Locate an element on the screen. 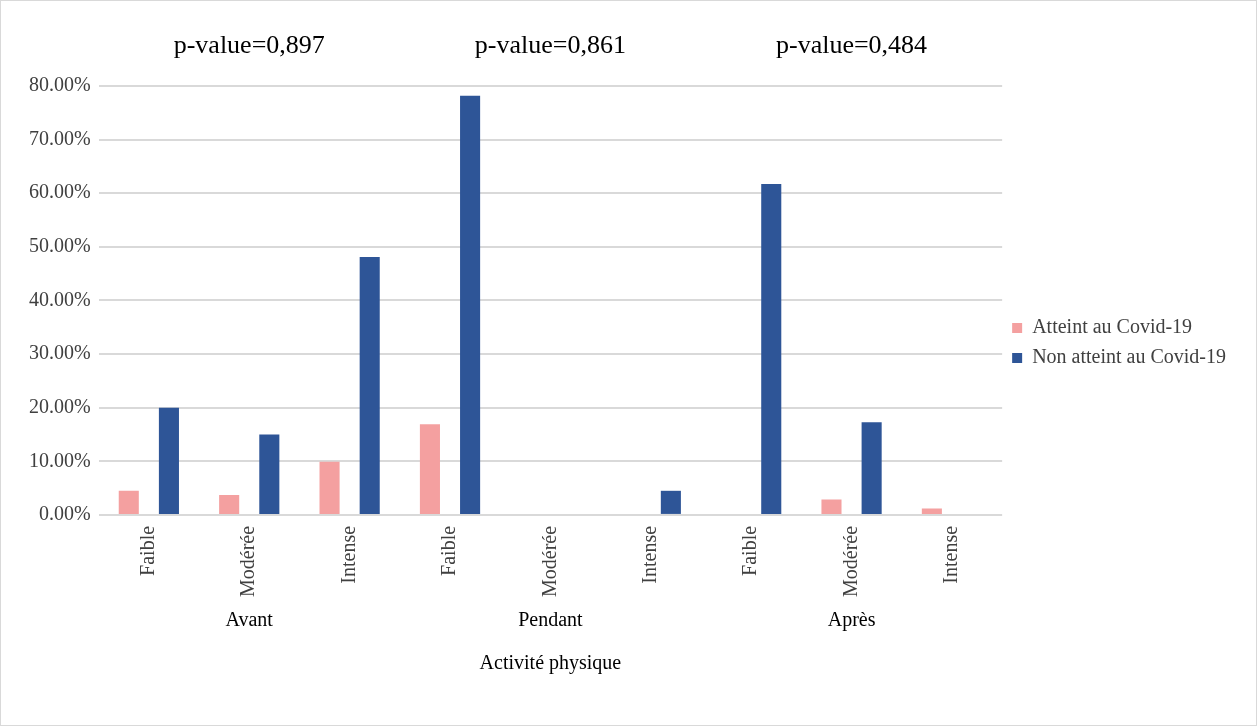  y-tick-label: 20.00% is located at coordinates (59, 405).